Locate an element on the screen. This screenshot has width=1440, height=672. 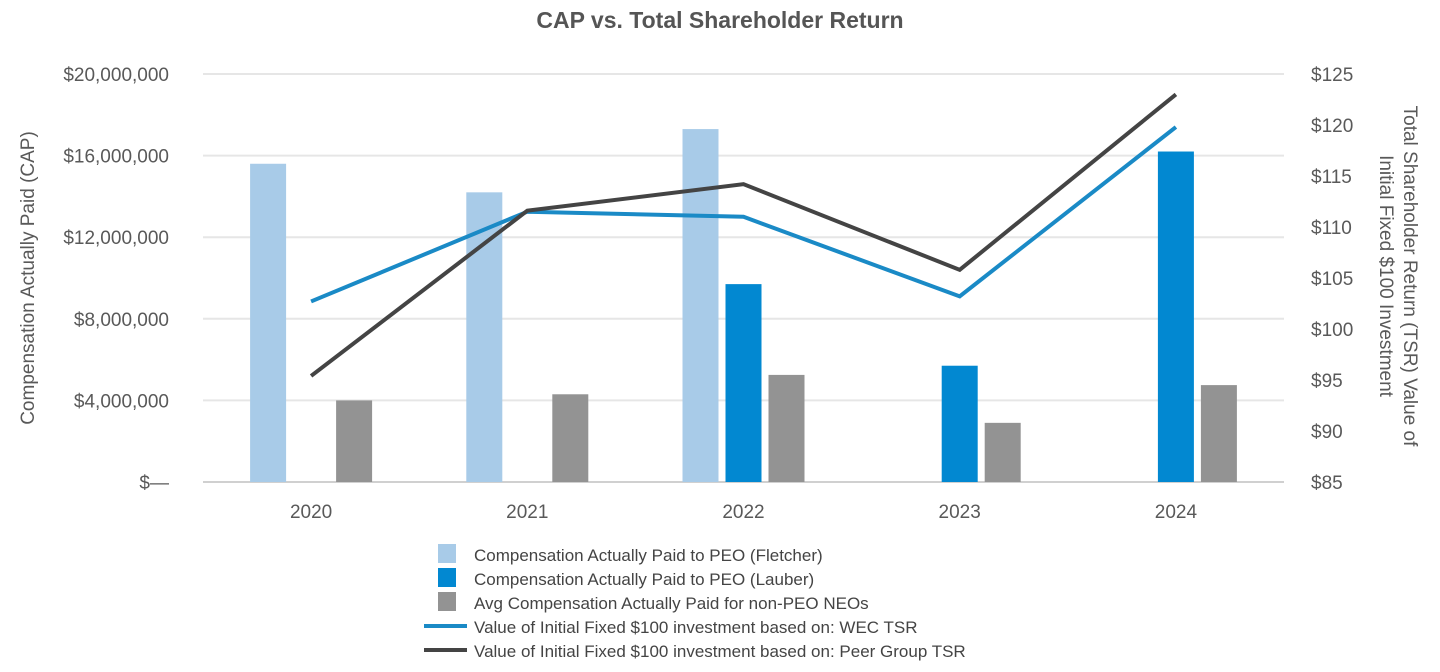
x-tick-label: 2022 is located at coordinates (743, 512).